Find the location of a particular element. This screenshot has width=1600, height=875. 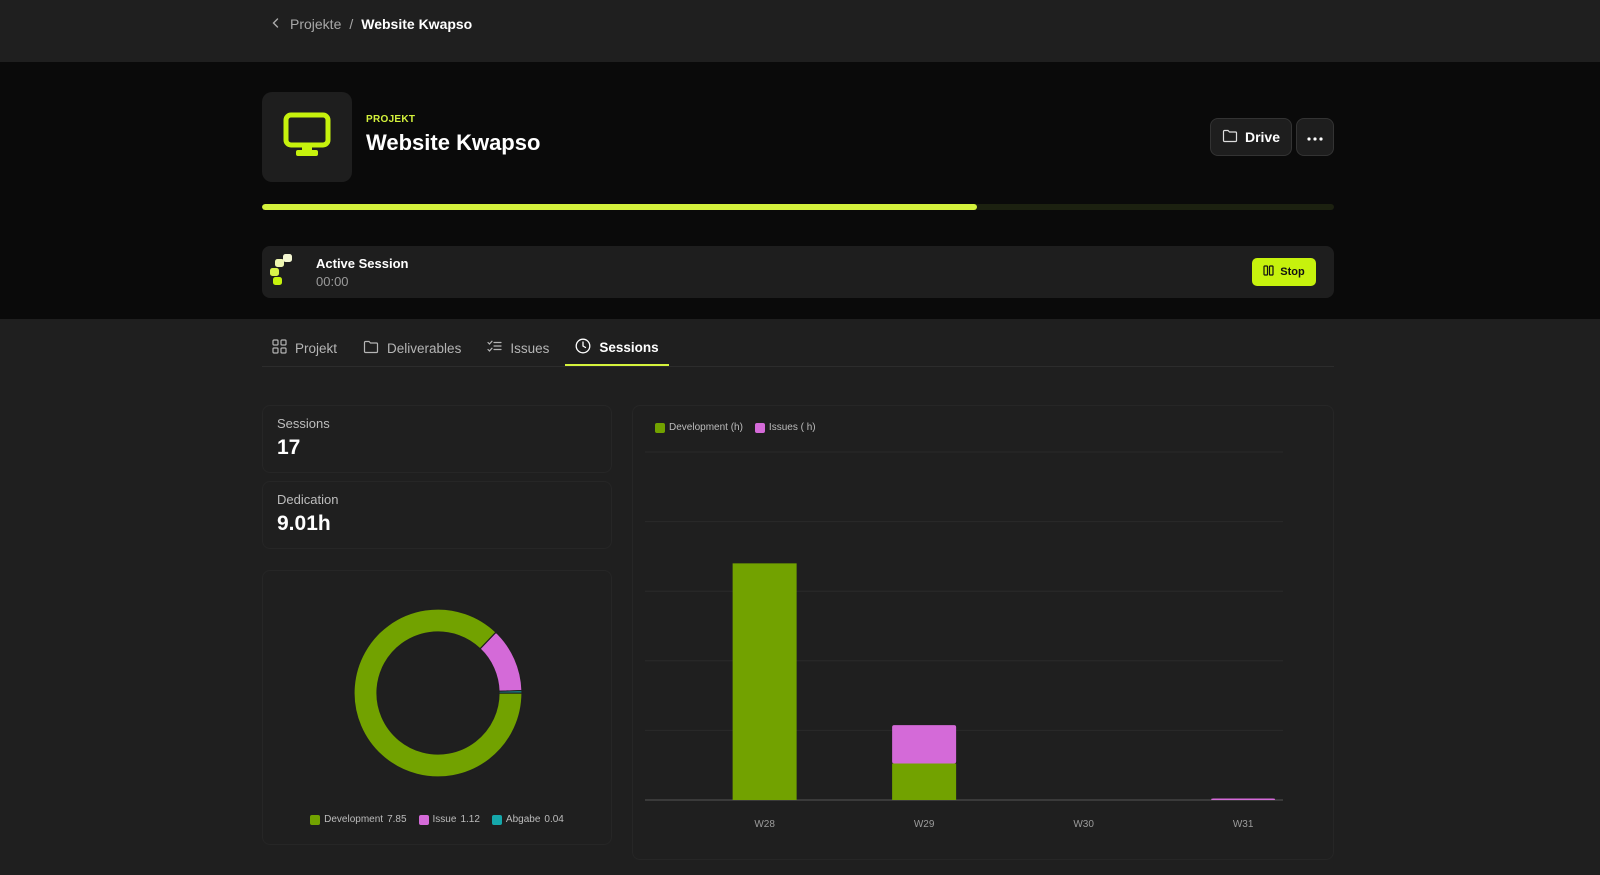

grid-icon is located at coordinates (279, 348).